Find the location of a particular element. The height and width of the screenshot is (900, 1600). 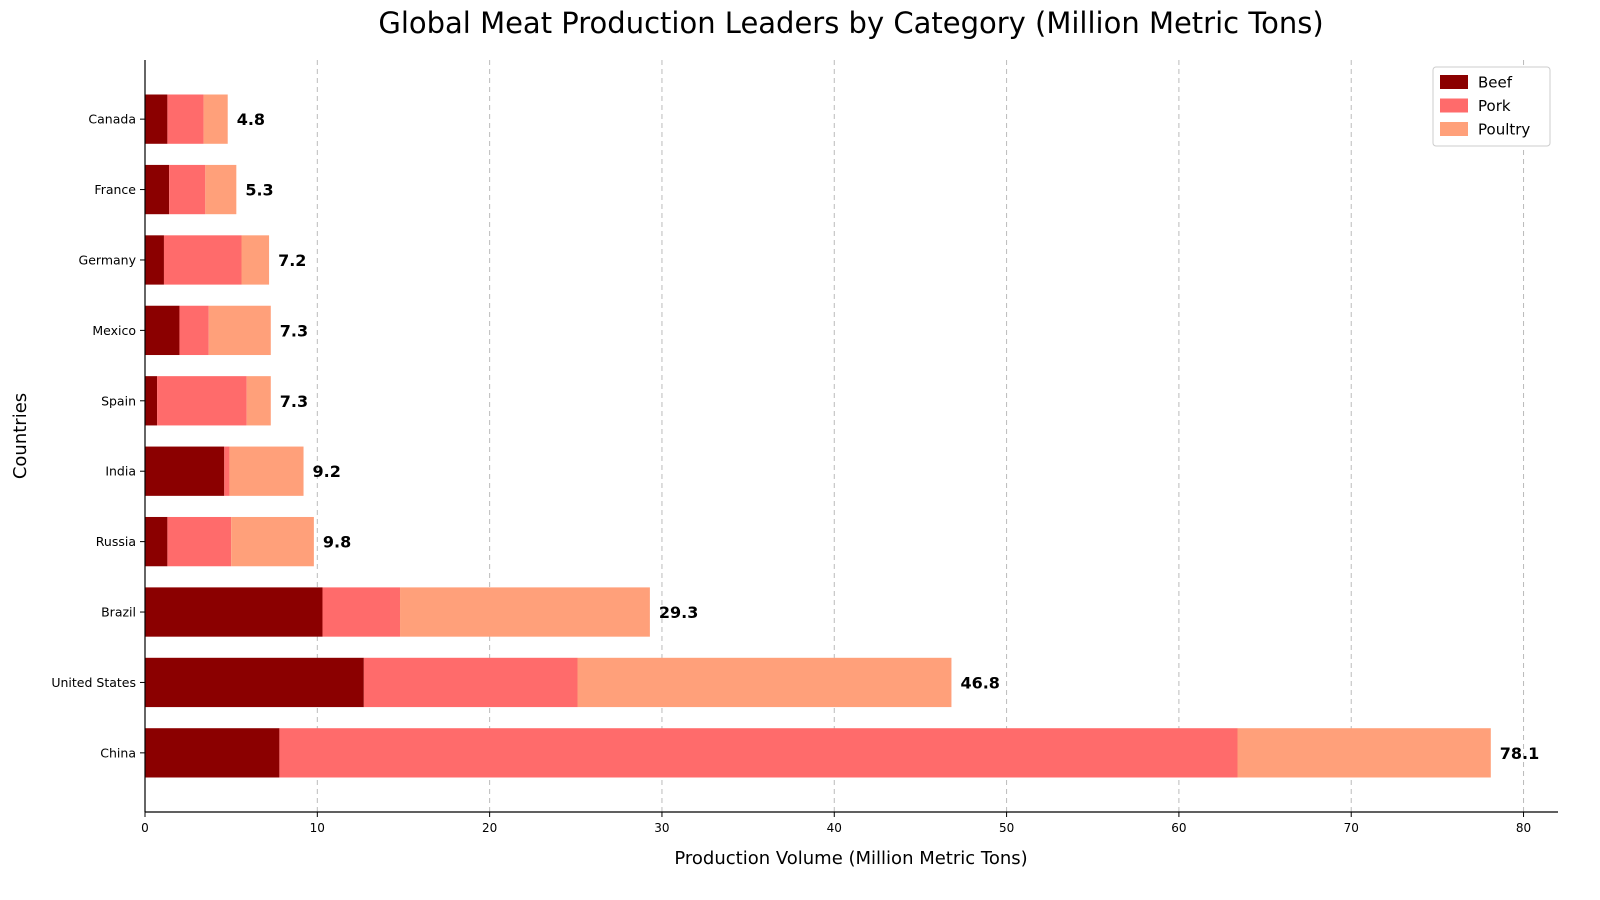

bar-poultry-india is located at coordinates (266, 471).